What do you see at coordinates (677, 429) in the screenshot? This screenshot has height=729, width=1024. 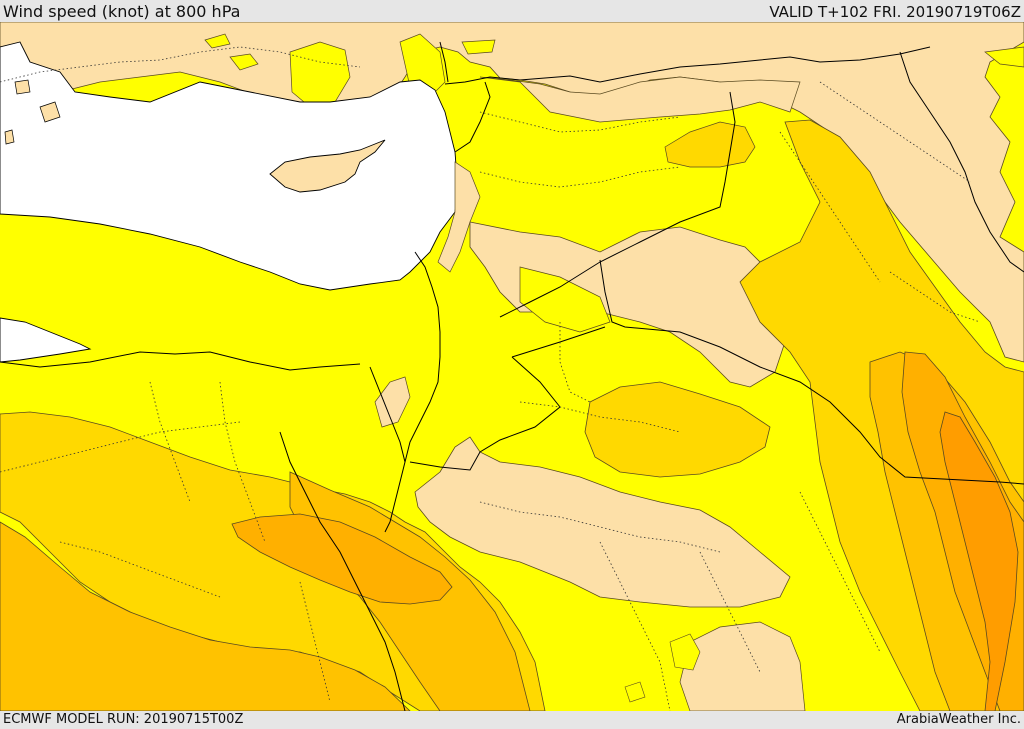 I see `wind-band-level-3-central` at bounding box center [677, 429].